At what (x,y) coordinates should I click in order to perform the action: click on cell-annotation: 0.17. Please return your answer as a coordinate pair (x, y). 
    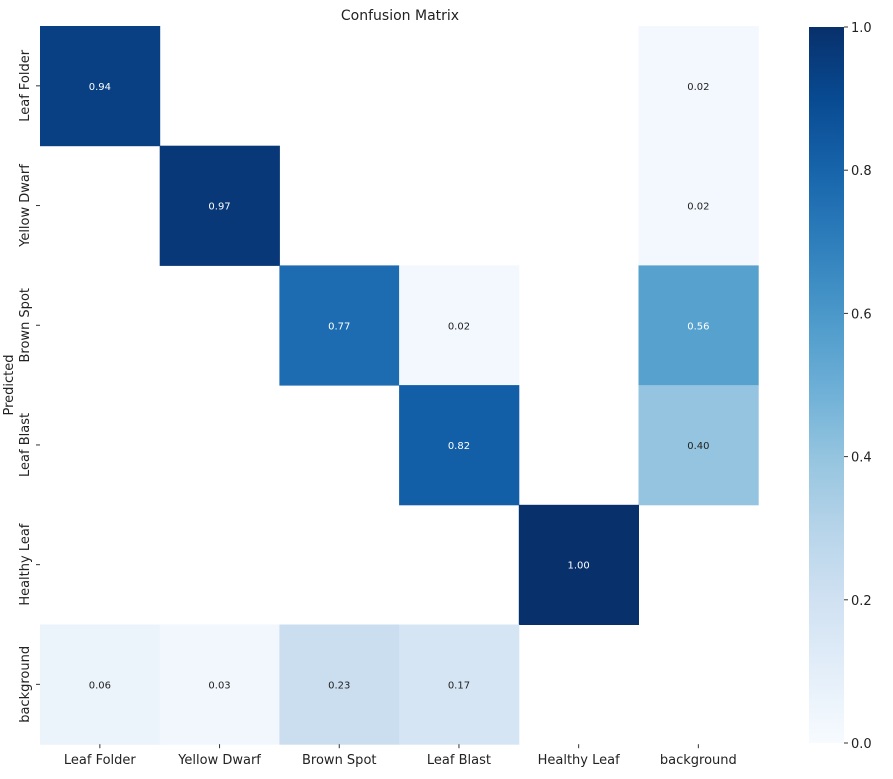
    Looking at the image, I should click on (459, 685).